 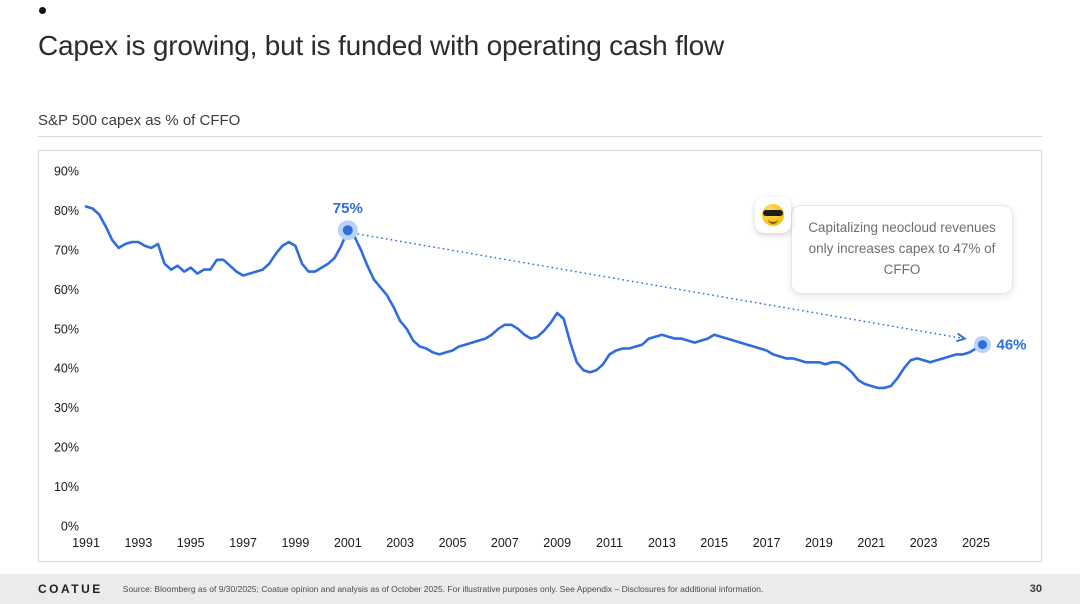 I want to click on sunglasses-emoji-badge, so click(x=773, y=215).